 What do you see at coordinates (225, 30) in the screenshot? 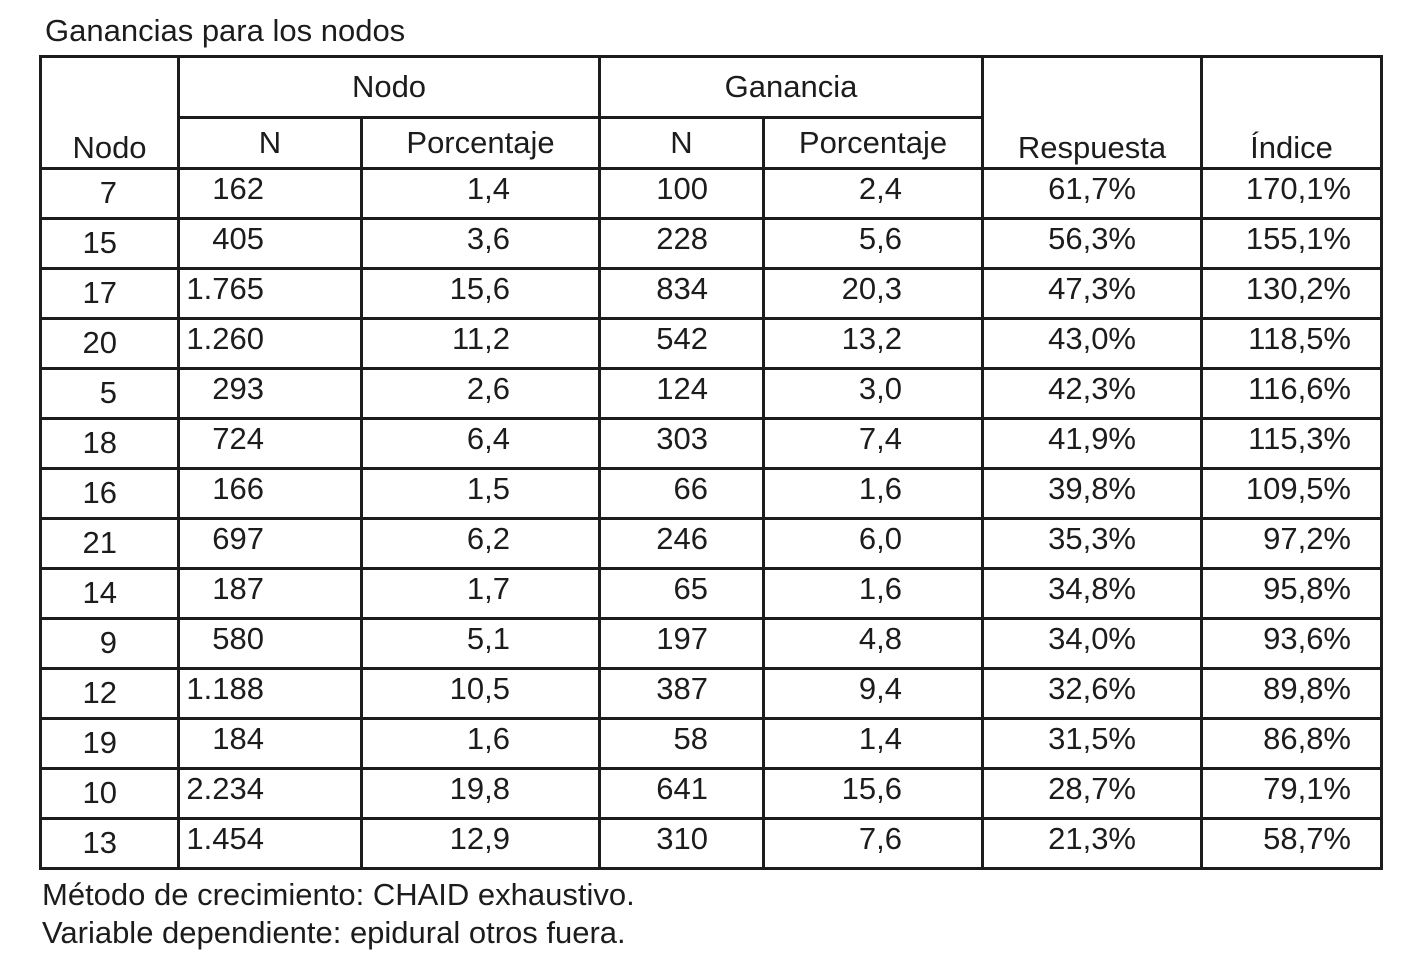
I see `table-title: Ganancias para los nodos` at bounding box center [225, 30].